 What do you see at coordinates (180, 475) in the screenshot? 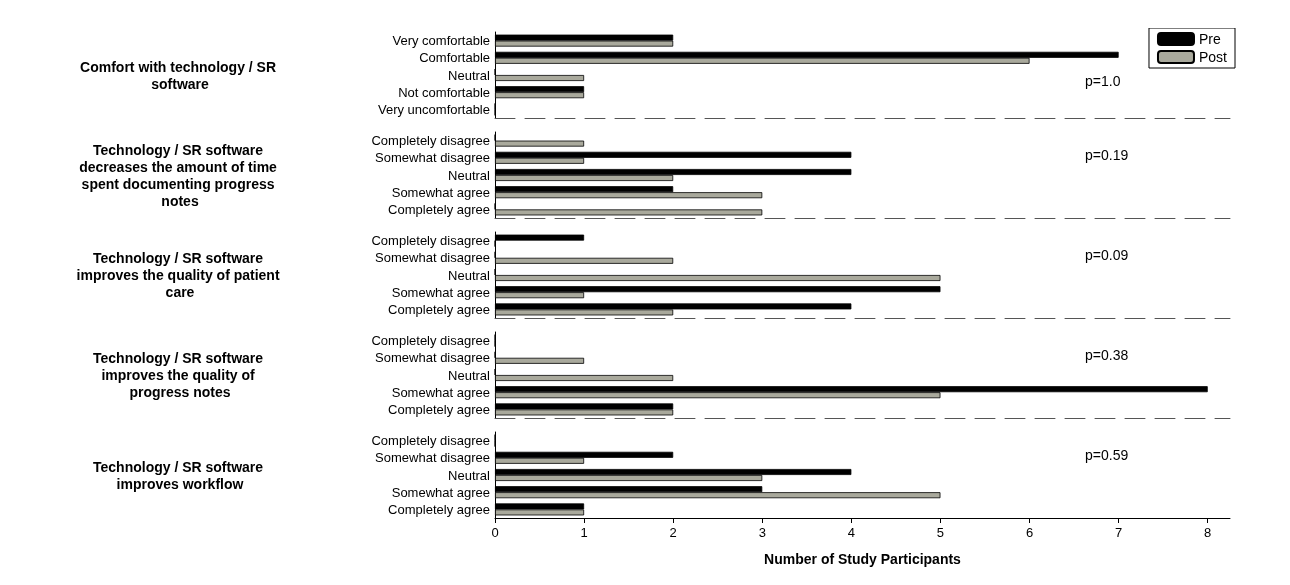
I see `y-axis-title: Technology / SR software improves workflow` at bounding box center [180, 475].